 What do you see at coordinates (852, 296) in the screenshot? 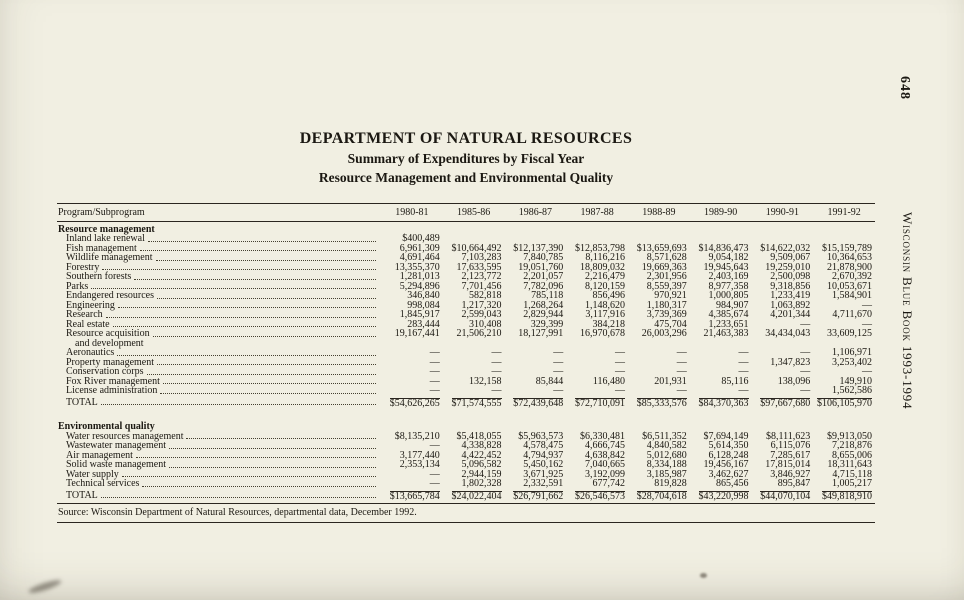
I see `value-cell: 1,584,901` at bounding box center [852, 296].